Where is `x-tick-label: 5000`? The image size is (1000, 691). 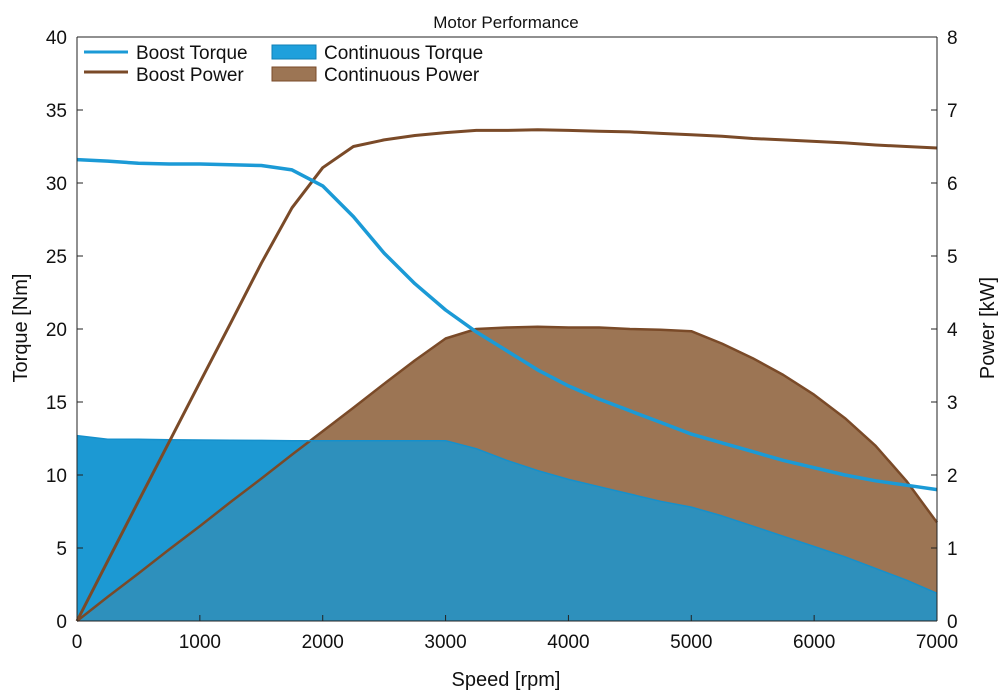
x-tick-label: 5000 is located at coordinates (691, 642).